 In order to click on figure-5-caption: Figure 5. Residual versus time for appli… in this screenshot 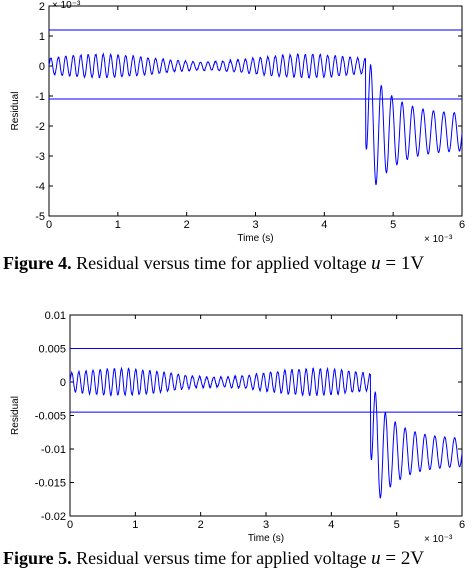, I will do `click(213, 558)`.